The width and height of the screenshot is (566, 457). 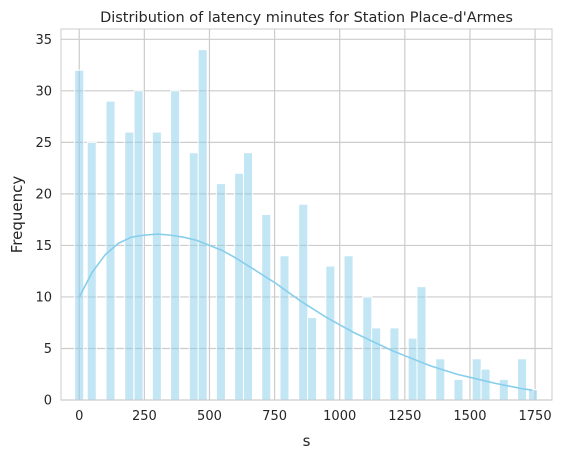 I want to click on y-tick-label: 35, so click(x=43, y=40).